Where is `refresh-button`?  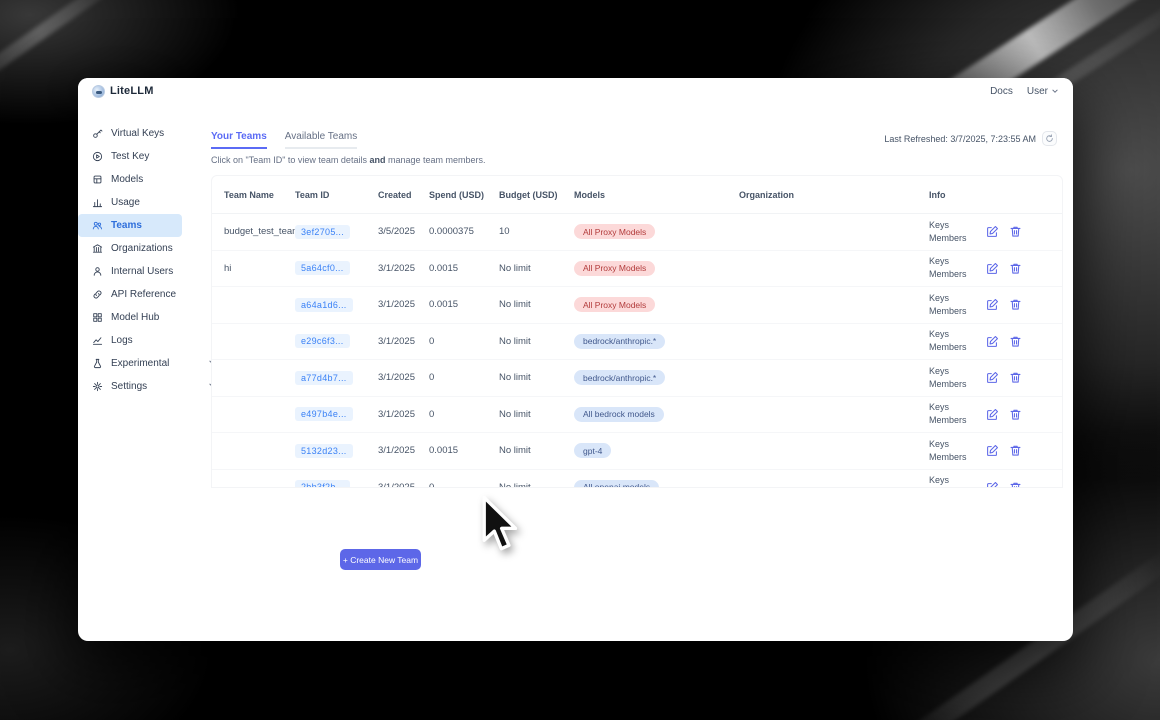 refresh-button is located at coordinates (1049, 138).